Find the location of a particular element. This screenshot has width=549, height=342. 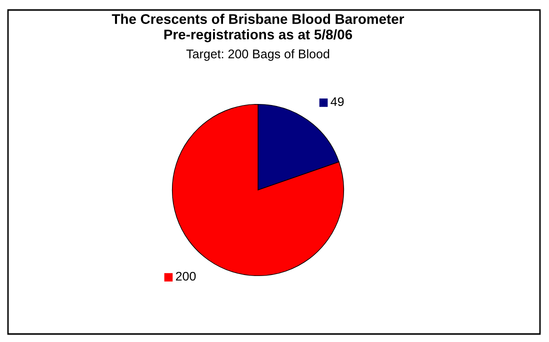

chart-title: The Crescents of Brisbane Blood Barometer Pre-registrations as at 5/8/06 is located at coordinates (258, 28).